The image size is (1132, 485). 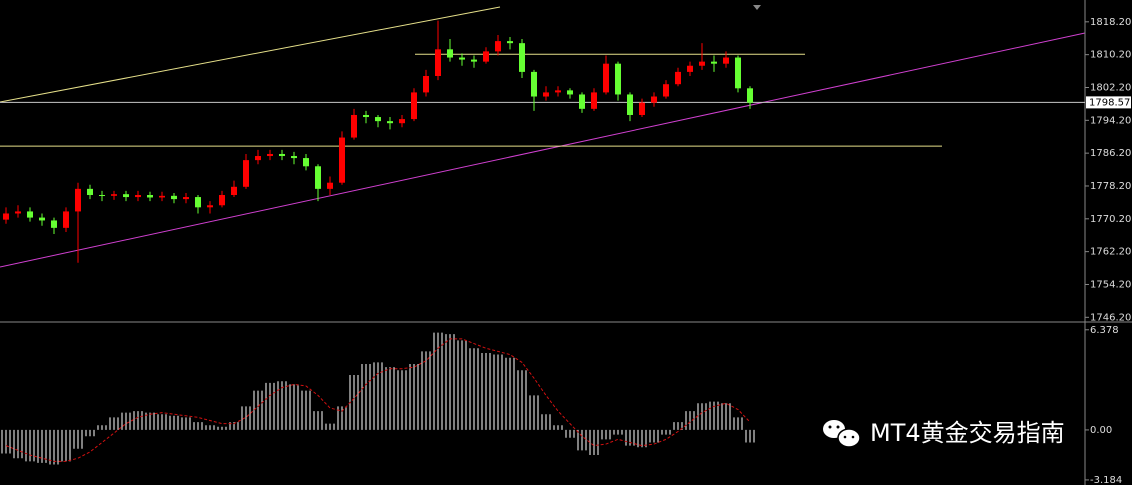 I want to click on y-tick-label: 0.00, so click(x=1101, y=430).